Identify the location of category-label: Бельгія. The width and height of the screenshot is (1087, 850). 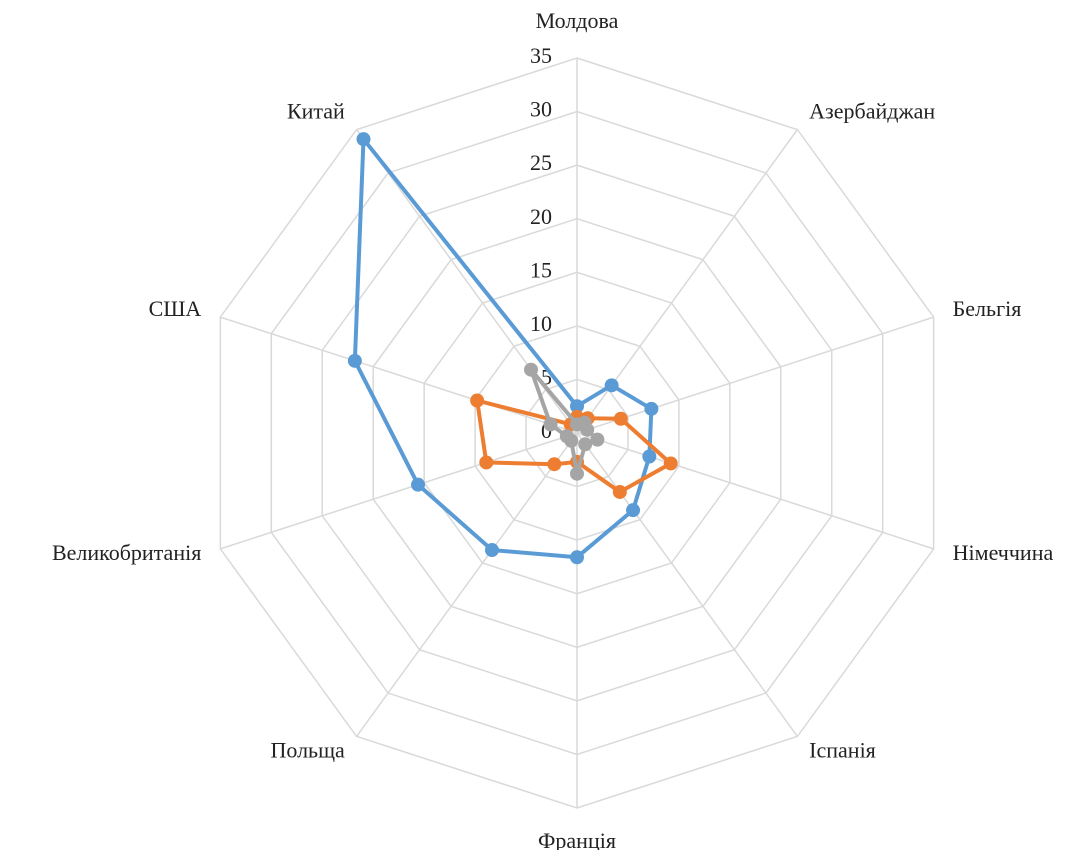
(987, 308).